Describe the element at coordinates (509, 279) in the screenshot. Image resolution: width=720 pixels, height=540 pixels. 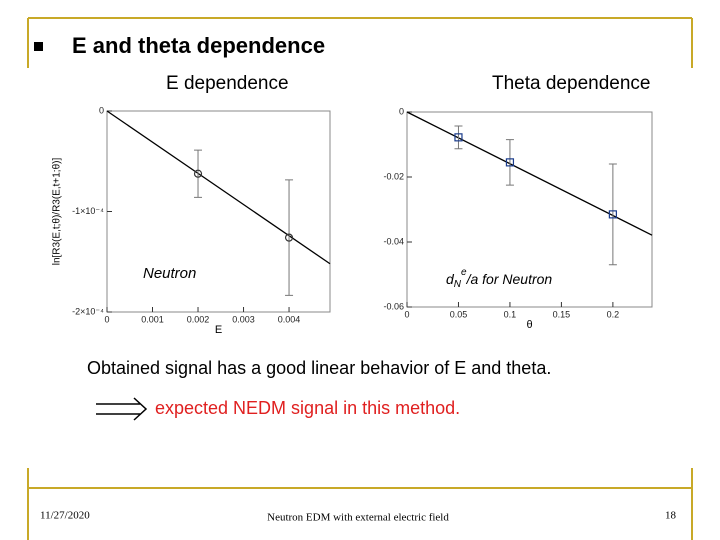
I see `annotation-part: /a for Neutron` at that location.